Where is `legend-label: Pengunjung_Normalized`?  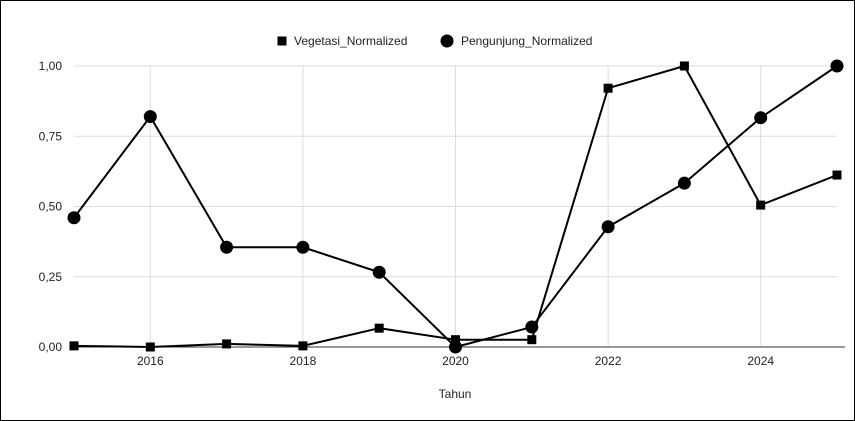
legend-label: Pengunjung_Normalized is located at coordinates (526, 41).